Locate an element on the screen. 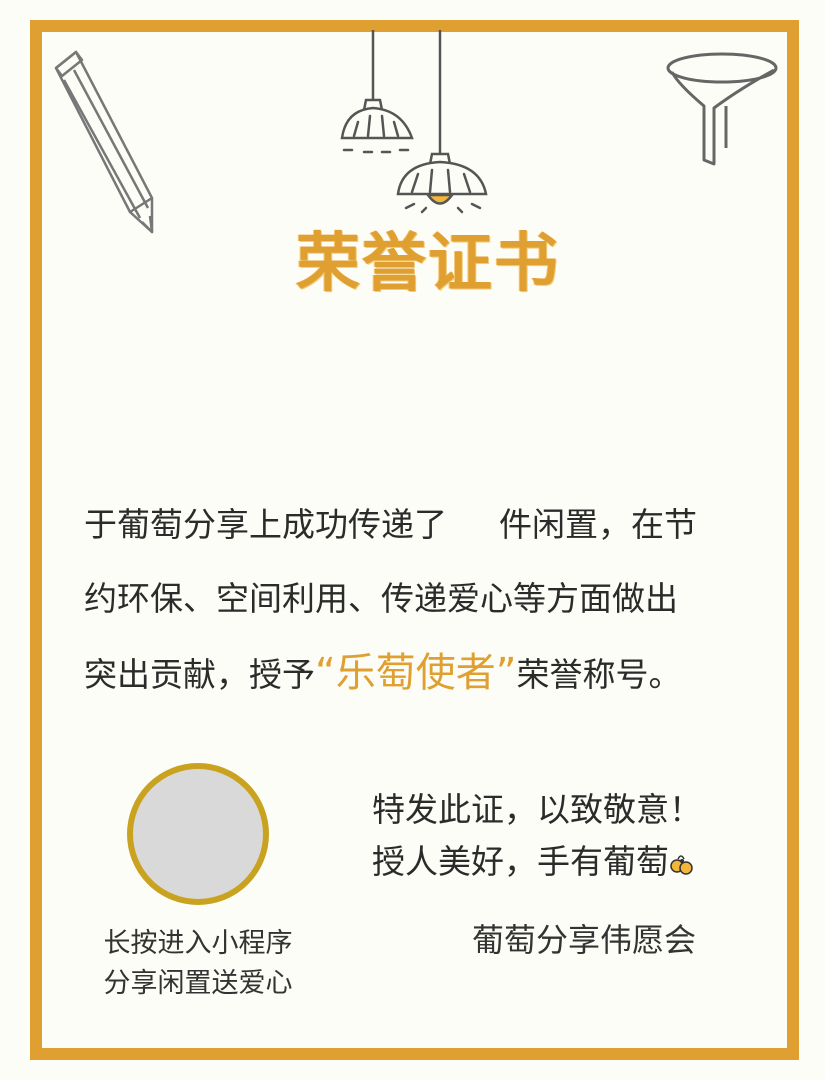 The width and height of the screenshot is (825, 1080). body-line3-part1: 突出贡献，授予 is located at coordinates (199, 674).